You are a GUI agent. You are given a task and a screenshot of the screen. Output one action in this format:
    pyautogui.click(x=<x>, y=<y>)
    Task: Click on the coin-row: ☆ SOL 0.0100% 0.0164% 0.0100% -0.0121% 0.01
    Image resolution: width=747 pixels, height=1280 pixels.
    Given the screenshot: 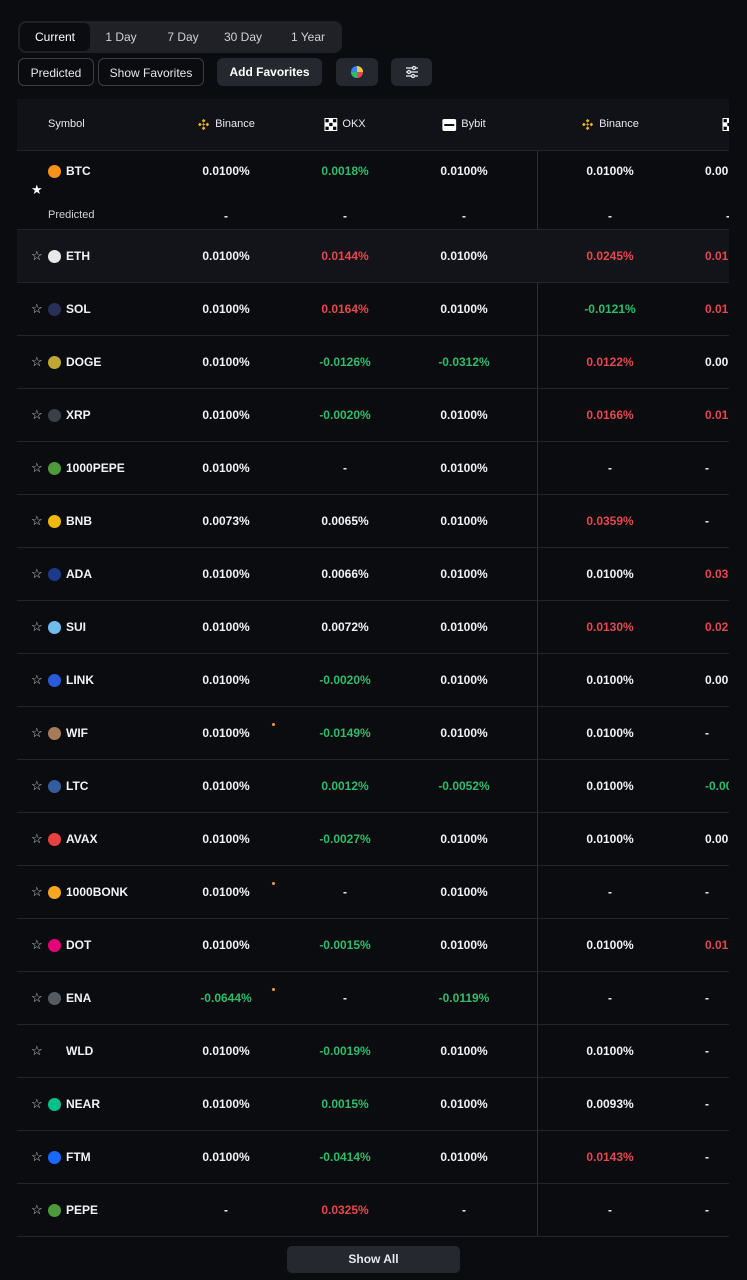 What is the action you would take?
    pyautogui.click(x=373, y=309)
    